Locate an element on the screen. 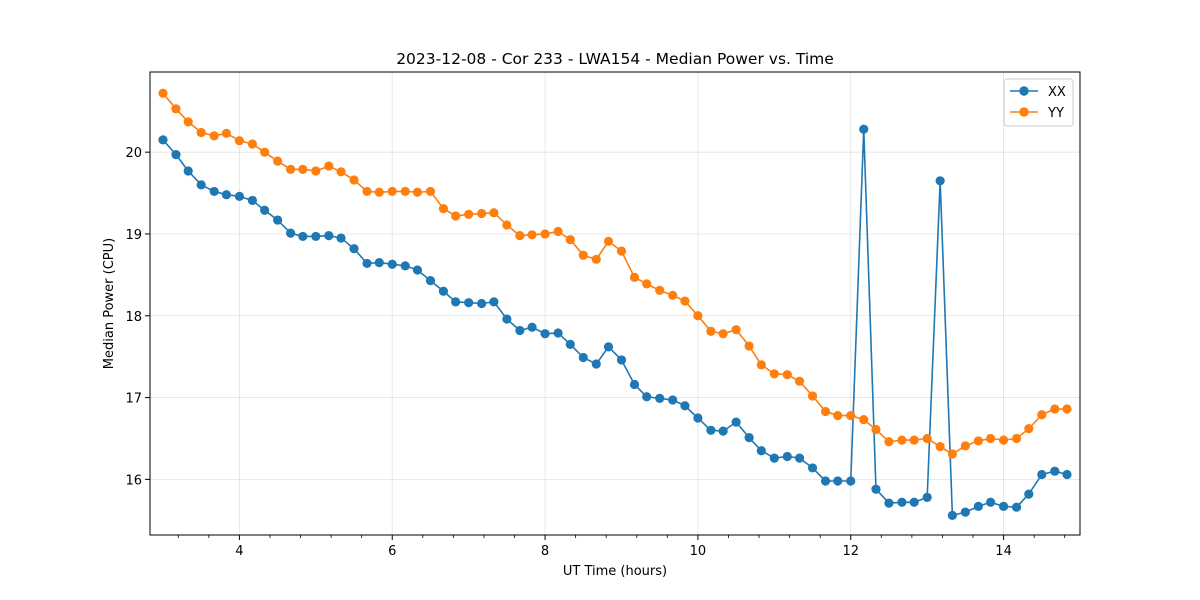 The image size is (1200, 600). y-axis-label: Median Power (CPU) is located at coordinates (109, 303).